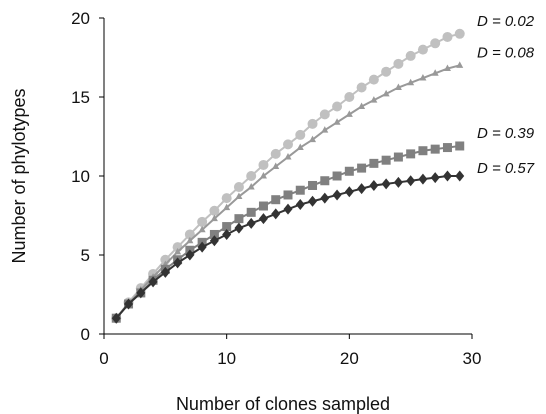 Image resolution: width=546 pixels, height=414 pixels. What do you see at coordinates (506, 21) in the screenshot?
I see `series-label: D = 0.02` at bounding box center [506, 21].